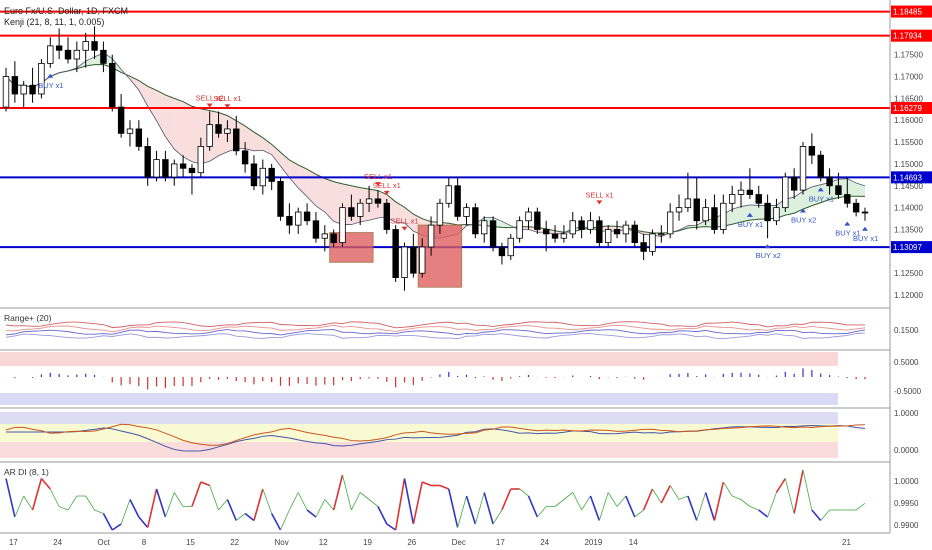 Image resolution: width=932 pixels, height=550 pixels. What do you see at coordinates (803, 220) in the screenshot?
I see `buy-signal-label: BUY x2` at bounding box center [803, 220].